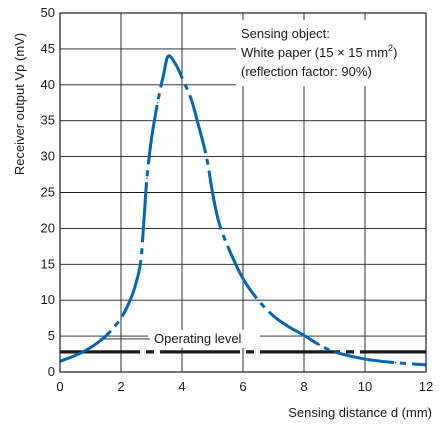 The width and height of the screenshot is (448, 424). What do you see at coordinates (198, 338) in the screenshot?
I see `operating-level-label: Operating level` at bounding box center [198, 338].